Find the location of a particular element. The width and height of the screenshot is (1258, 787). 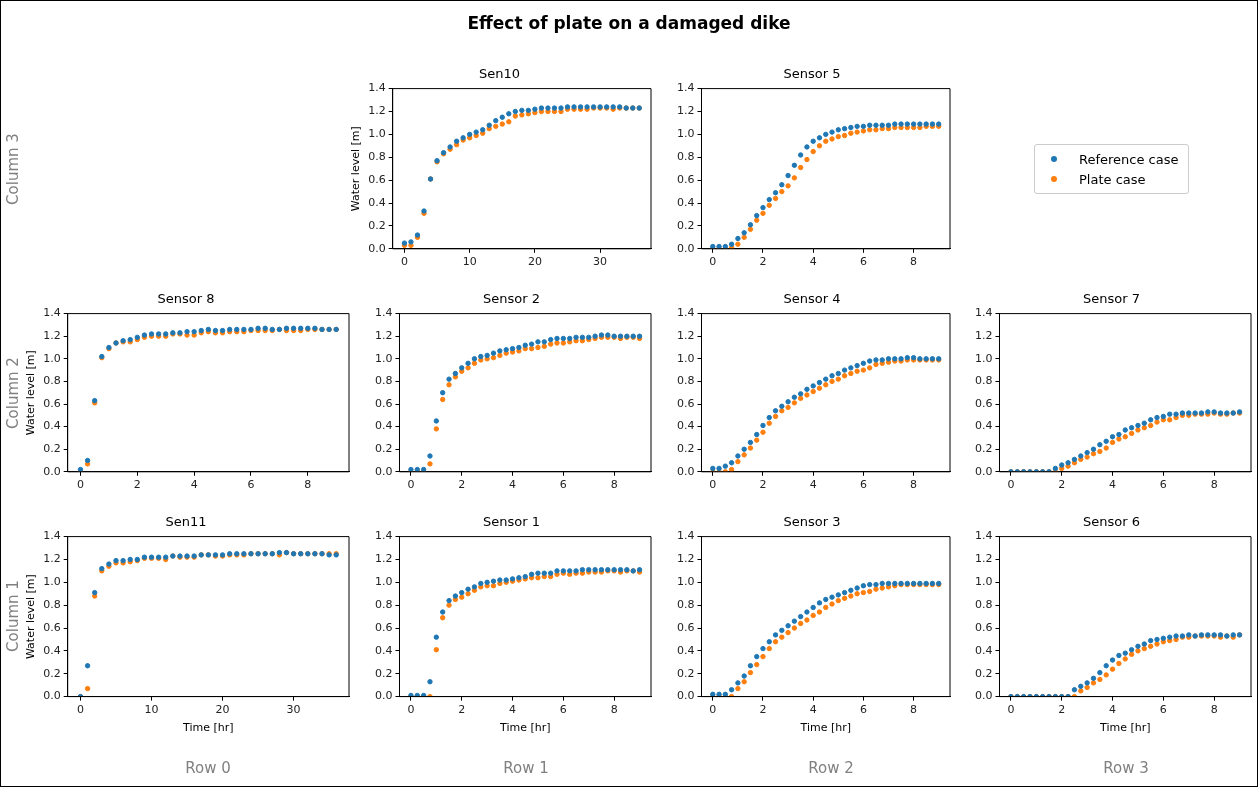

chart-title: Sen11 is located at coordinates (186, 522).